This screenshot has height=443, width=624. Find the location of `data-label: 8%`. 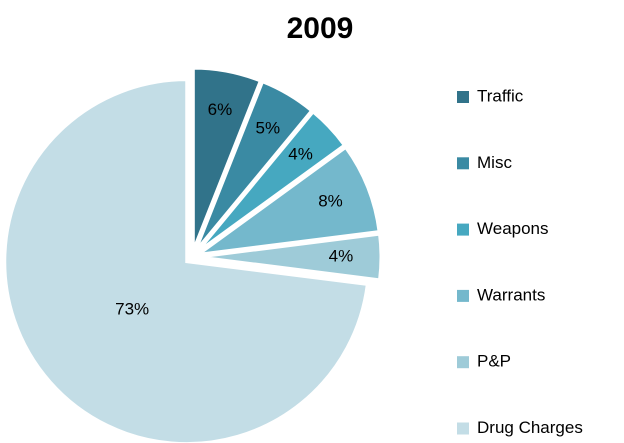

data-label: 8% is located at coordinates (330, 201).